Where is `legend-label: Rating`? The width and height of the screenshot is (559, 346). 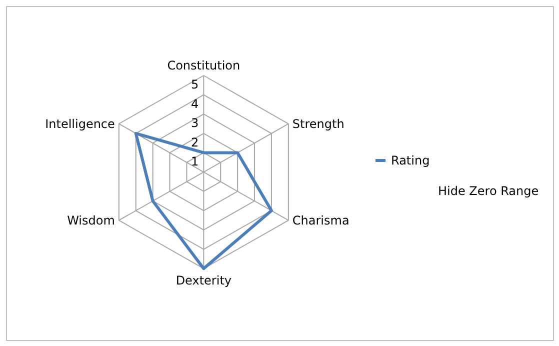 legend-label: Rating is located at coordinates (410, 161).